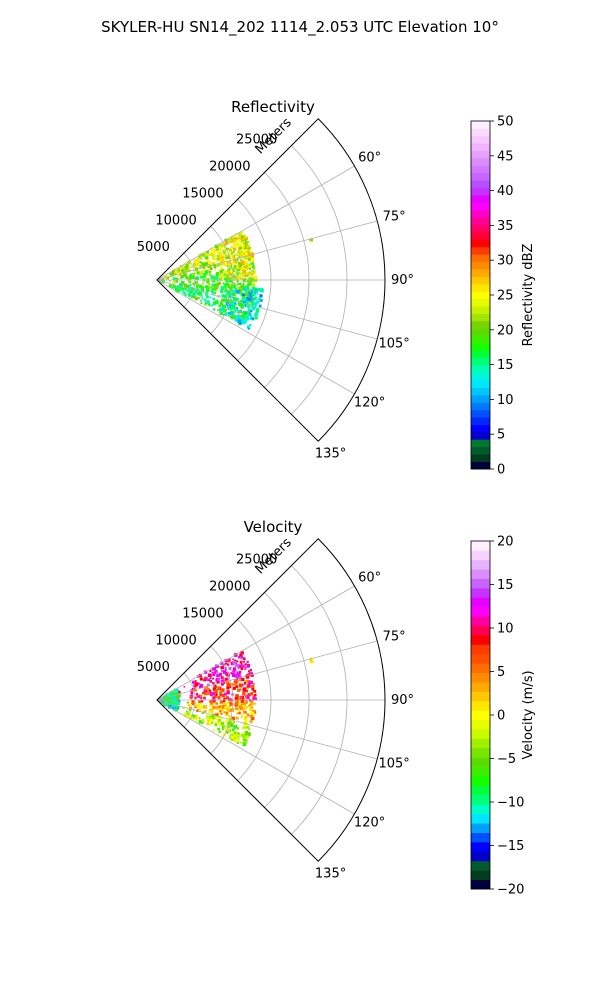 The height and width of the screenshot is (1000, 600). I want to click on azimuth-spoke, so click(267, 670).